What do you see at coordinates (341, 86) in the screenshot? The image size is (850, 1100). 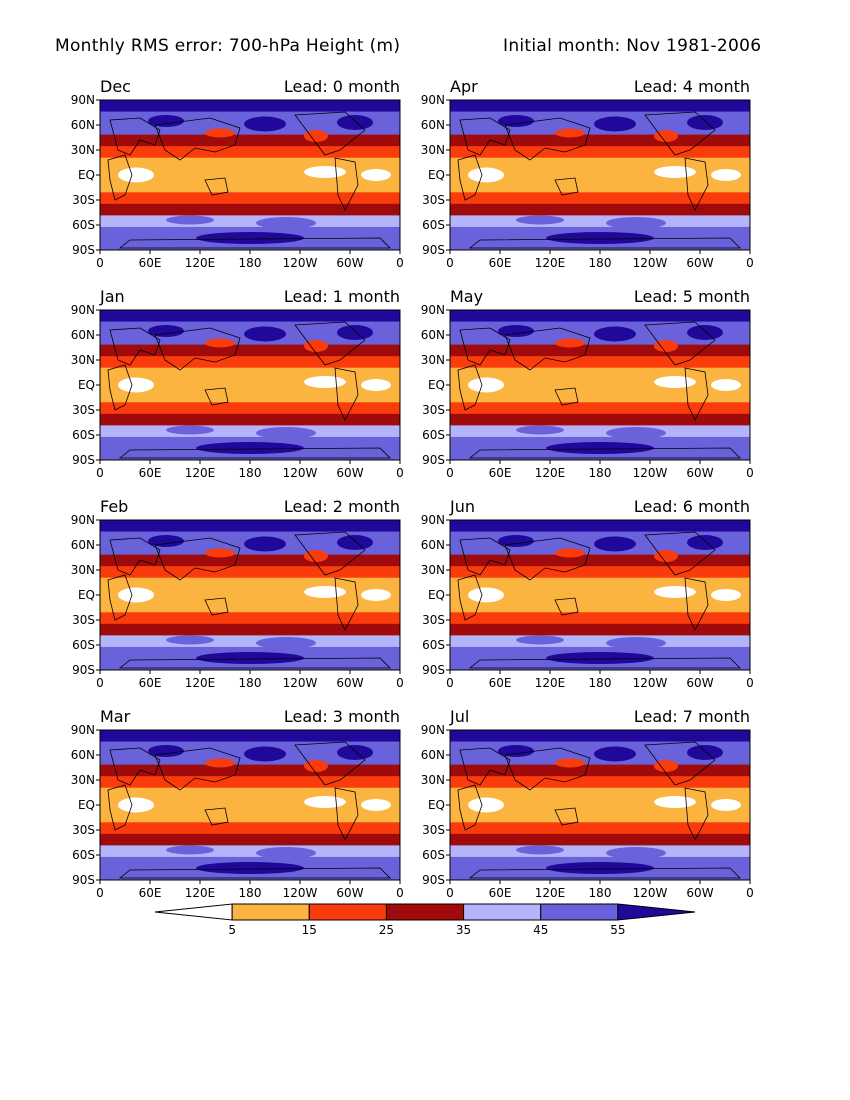 I see `panel-lead-label: Lead: 0 month` at bounding box center [341, 86].